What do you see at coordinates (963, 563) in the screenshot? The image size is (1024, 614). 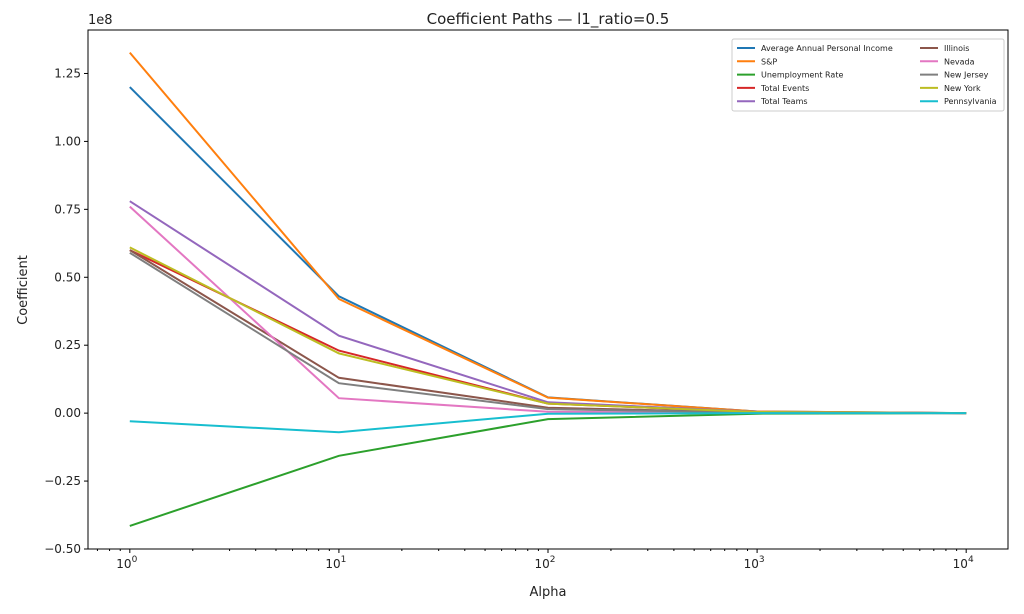 I see `x-tick-label: 10⁴` at bounding box center [963, 563].